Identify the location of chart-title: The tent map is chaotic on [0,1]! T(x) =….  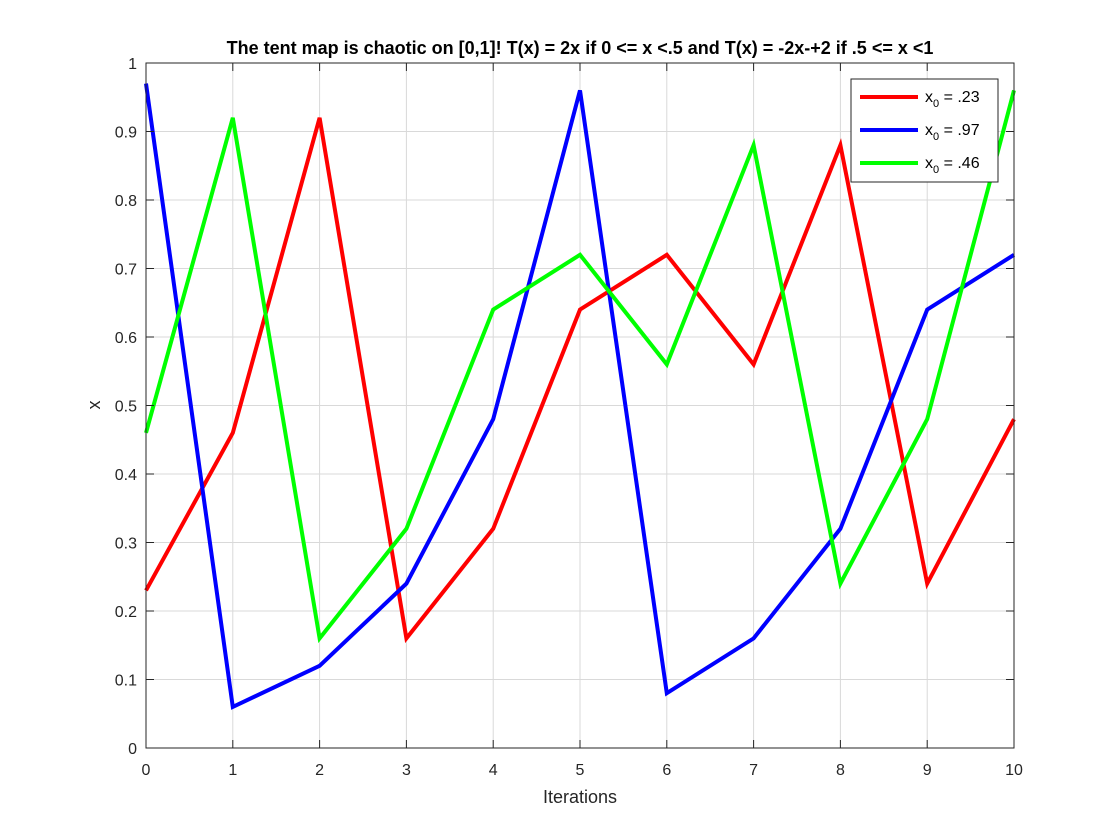
(580, 48).